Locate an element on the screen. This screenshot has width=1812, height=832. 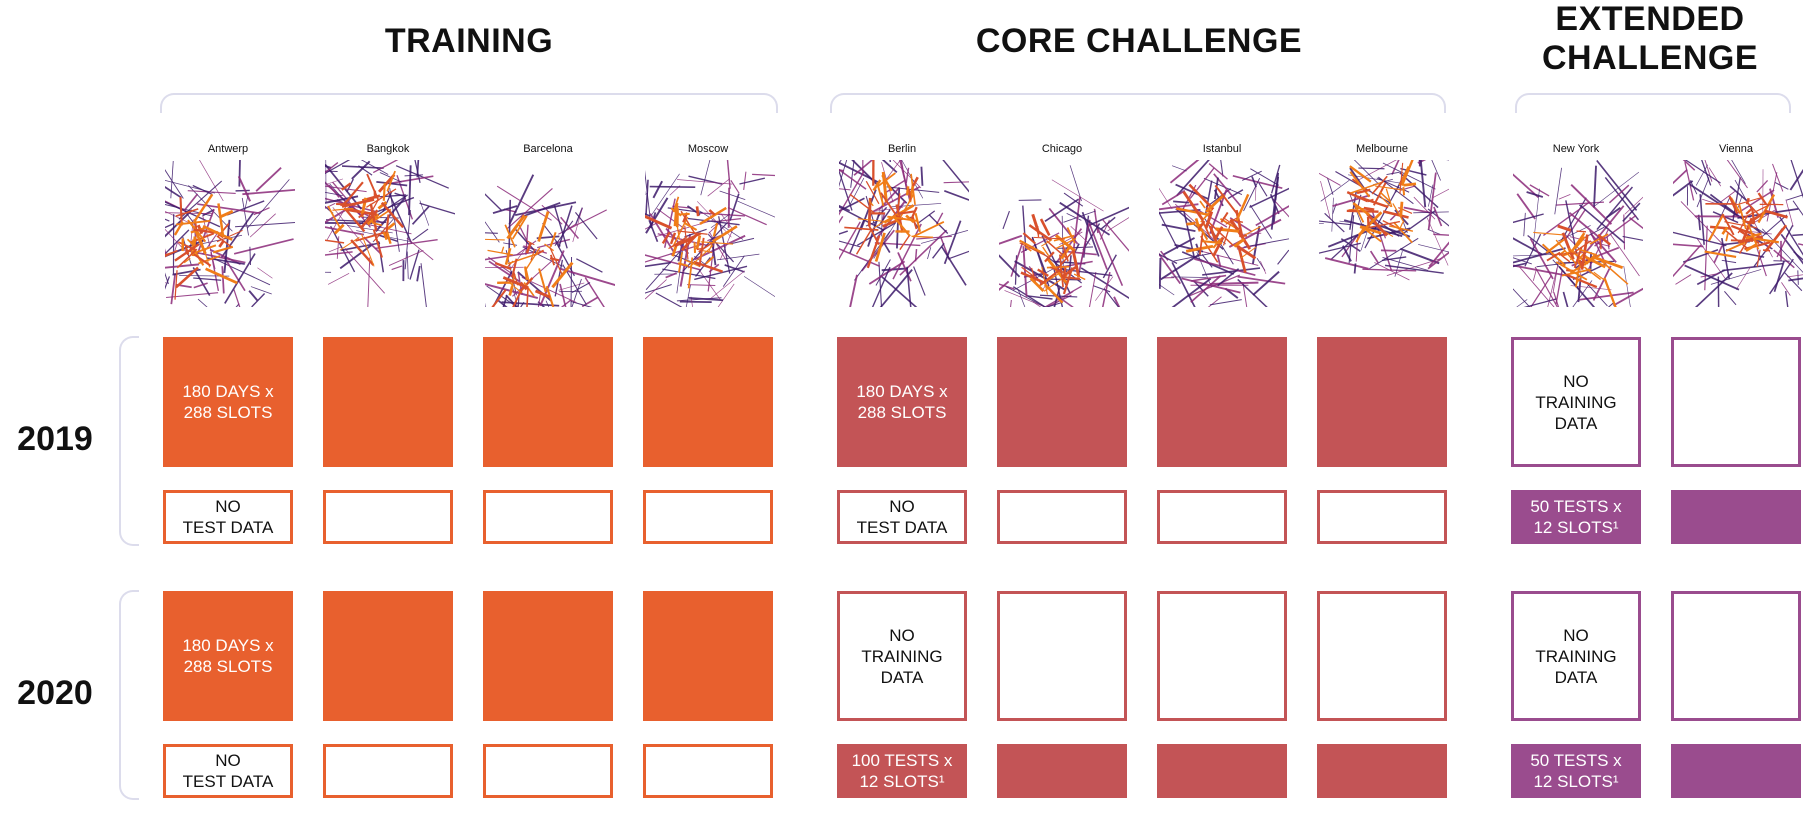
cell-2020-training-istanbul is located at coordinates (1222, 656).